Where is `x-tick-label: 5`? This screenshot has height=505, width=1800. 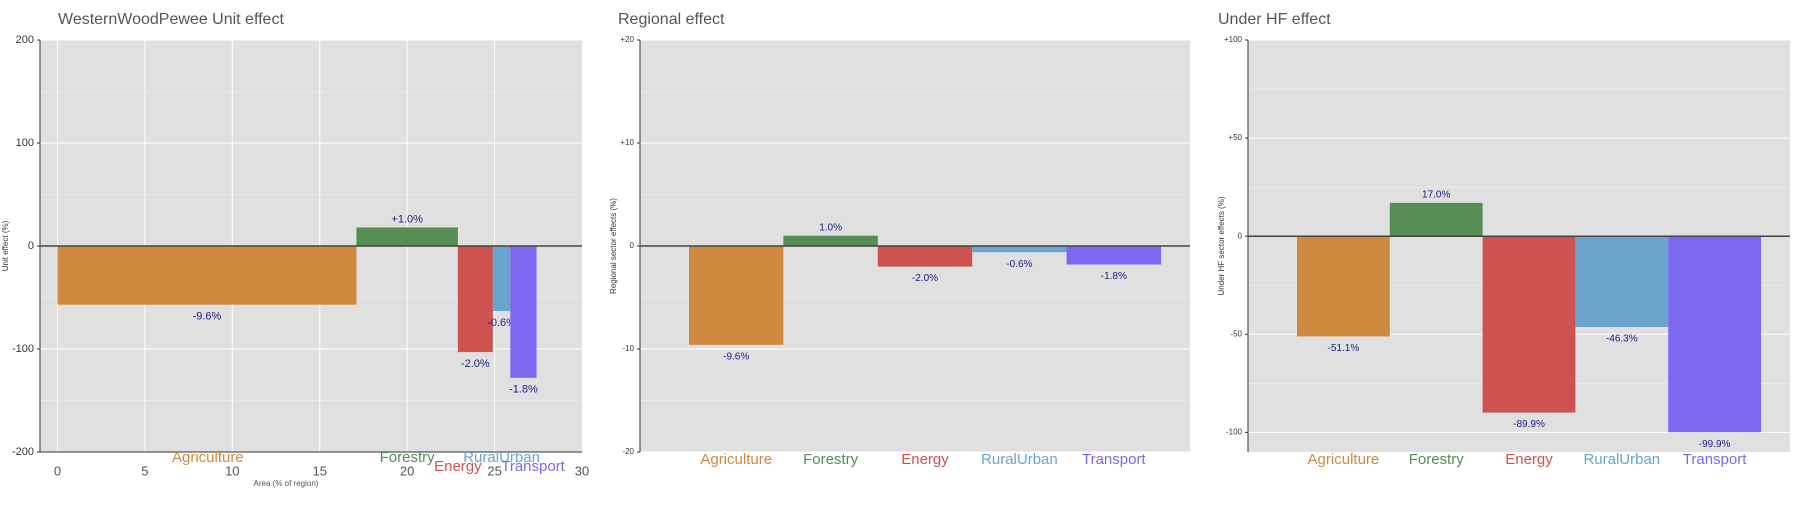
x-tick-label: 5 is located at coordinates (144, 470).